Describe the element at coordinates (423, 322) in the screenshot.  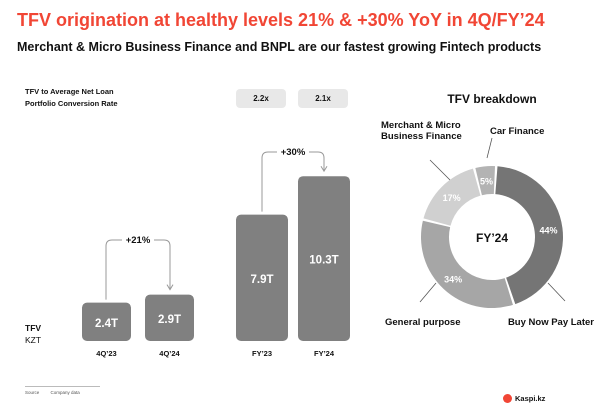
I see `donut-category-label: General purpose` at that location.